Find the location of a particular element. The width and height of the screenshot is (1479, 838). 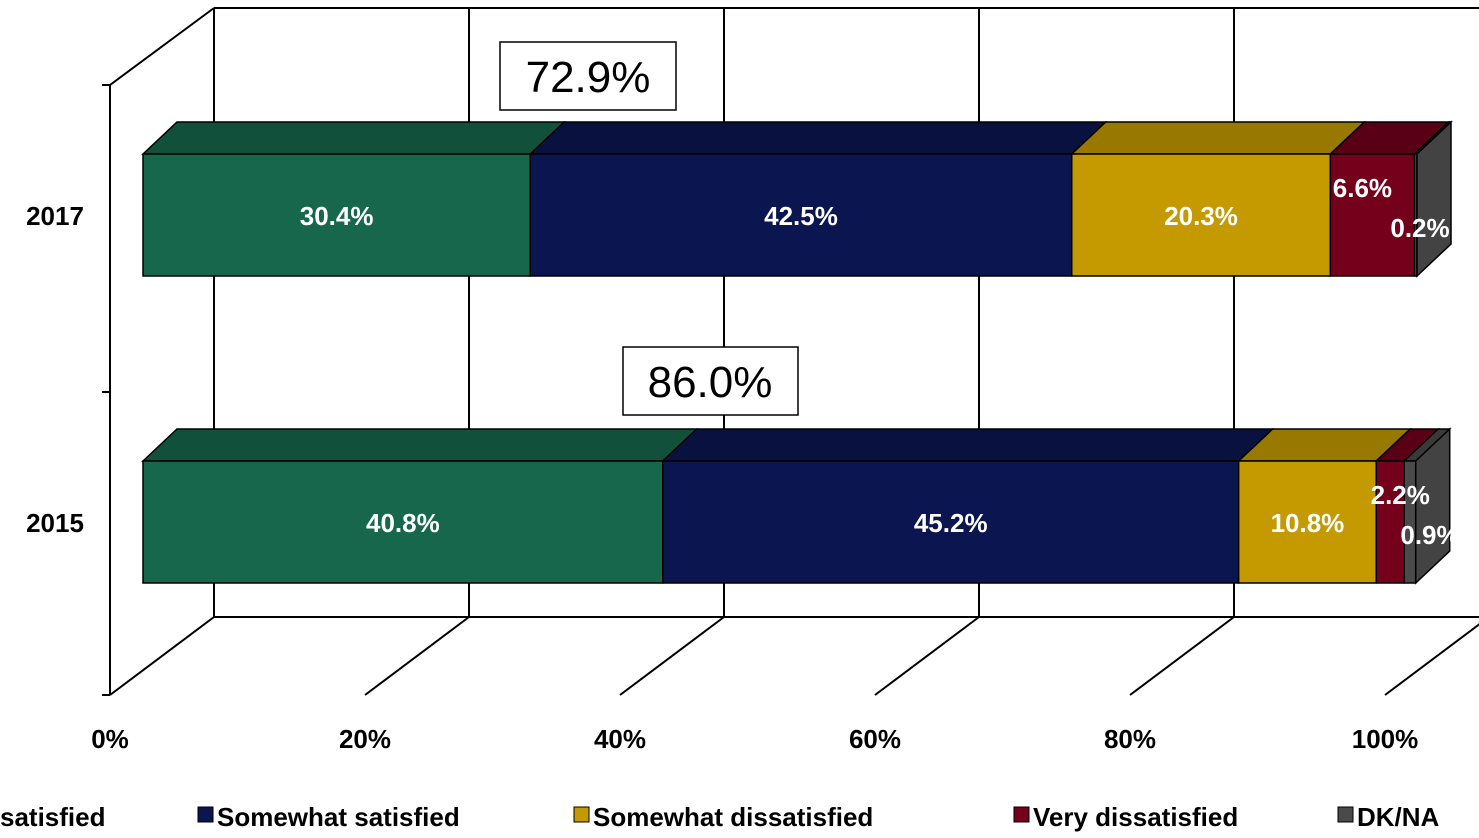

data-label: 45.2% is located at coordinates (951, 523).